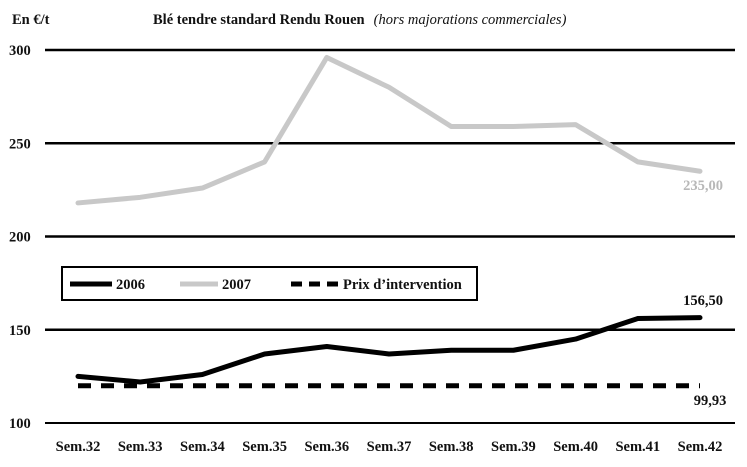  What do you see at coordinates (703, 301) in the screenshot?
I see `data-label-2006-end: 156,50` at bounding box center [703, 301].